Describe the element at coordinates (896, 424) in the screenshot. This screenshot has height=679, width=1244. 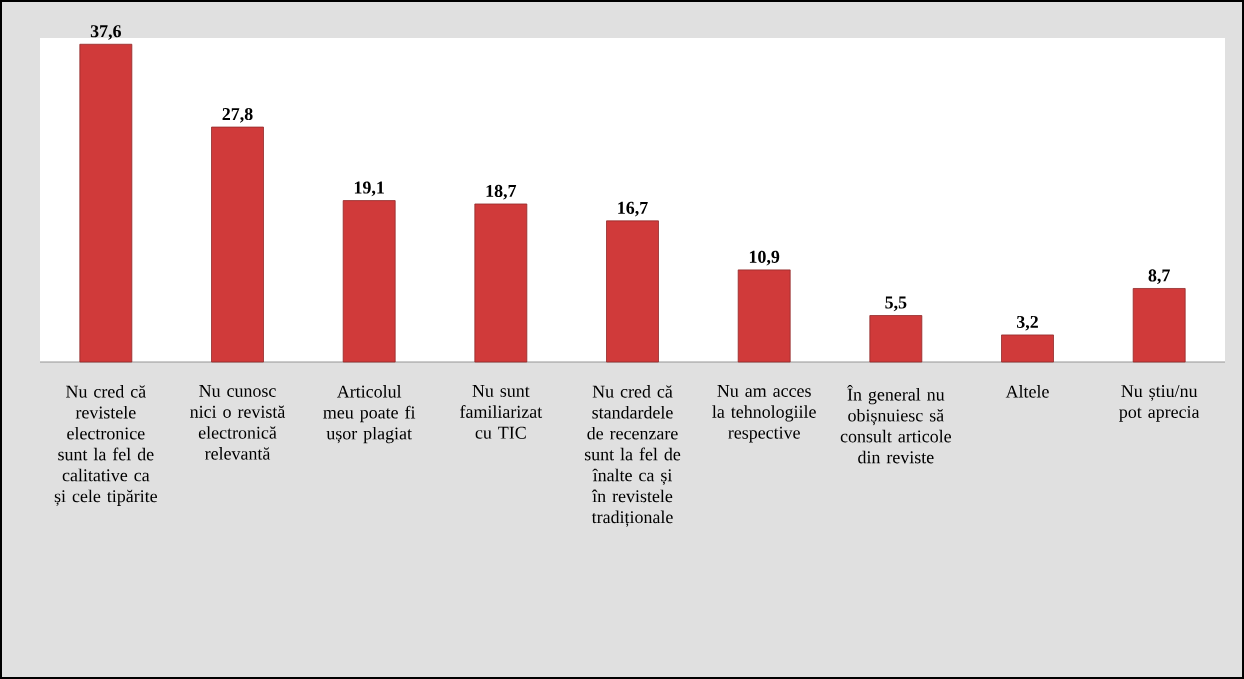
I see `x-tick-label: În general nu obișnuiesc să consult articole din reviste` at that location.